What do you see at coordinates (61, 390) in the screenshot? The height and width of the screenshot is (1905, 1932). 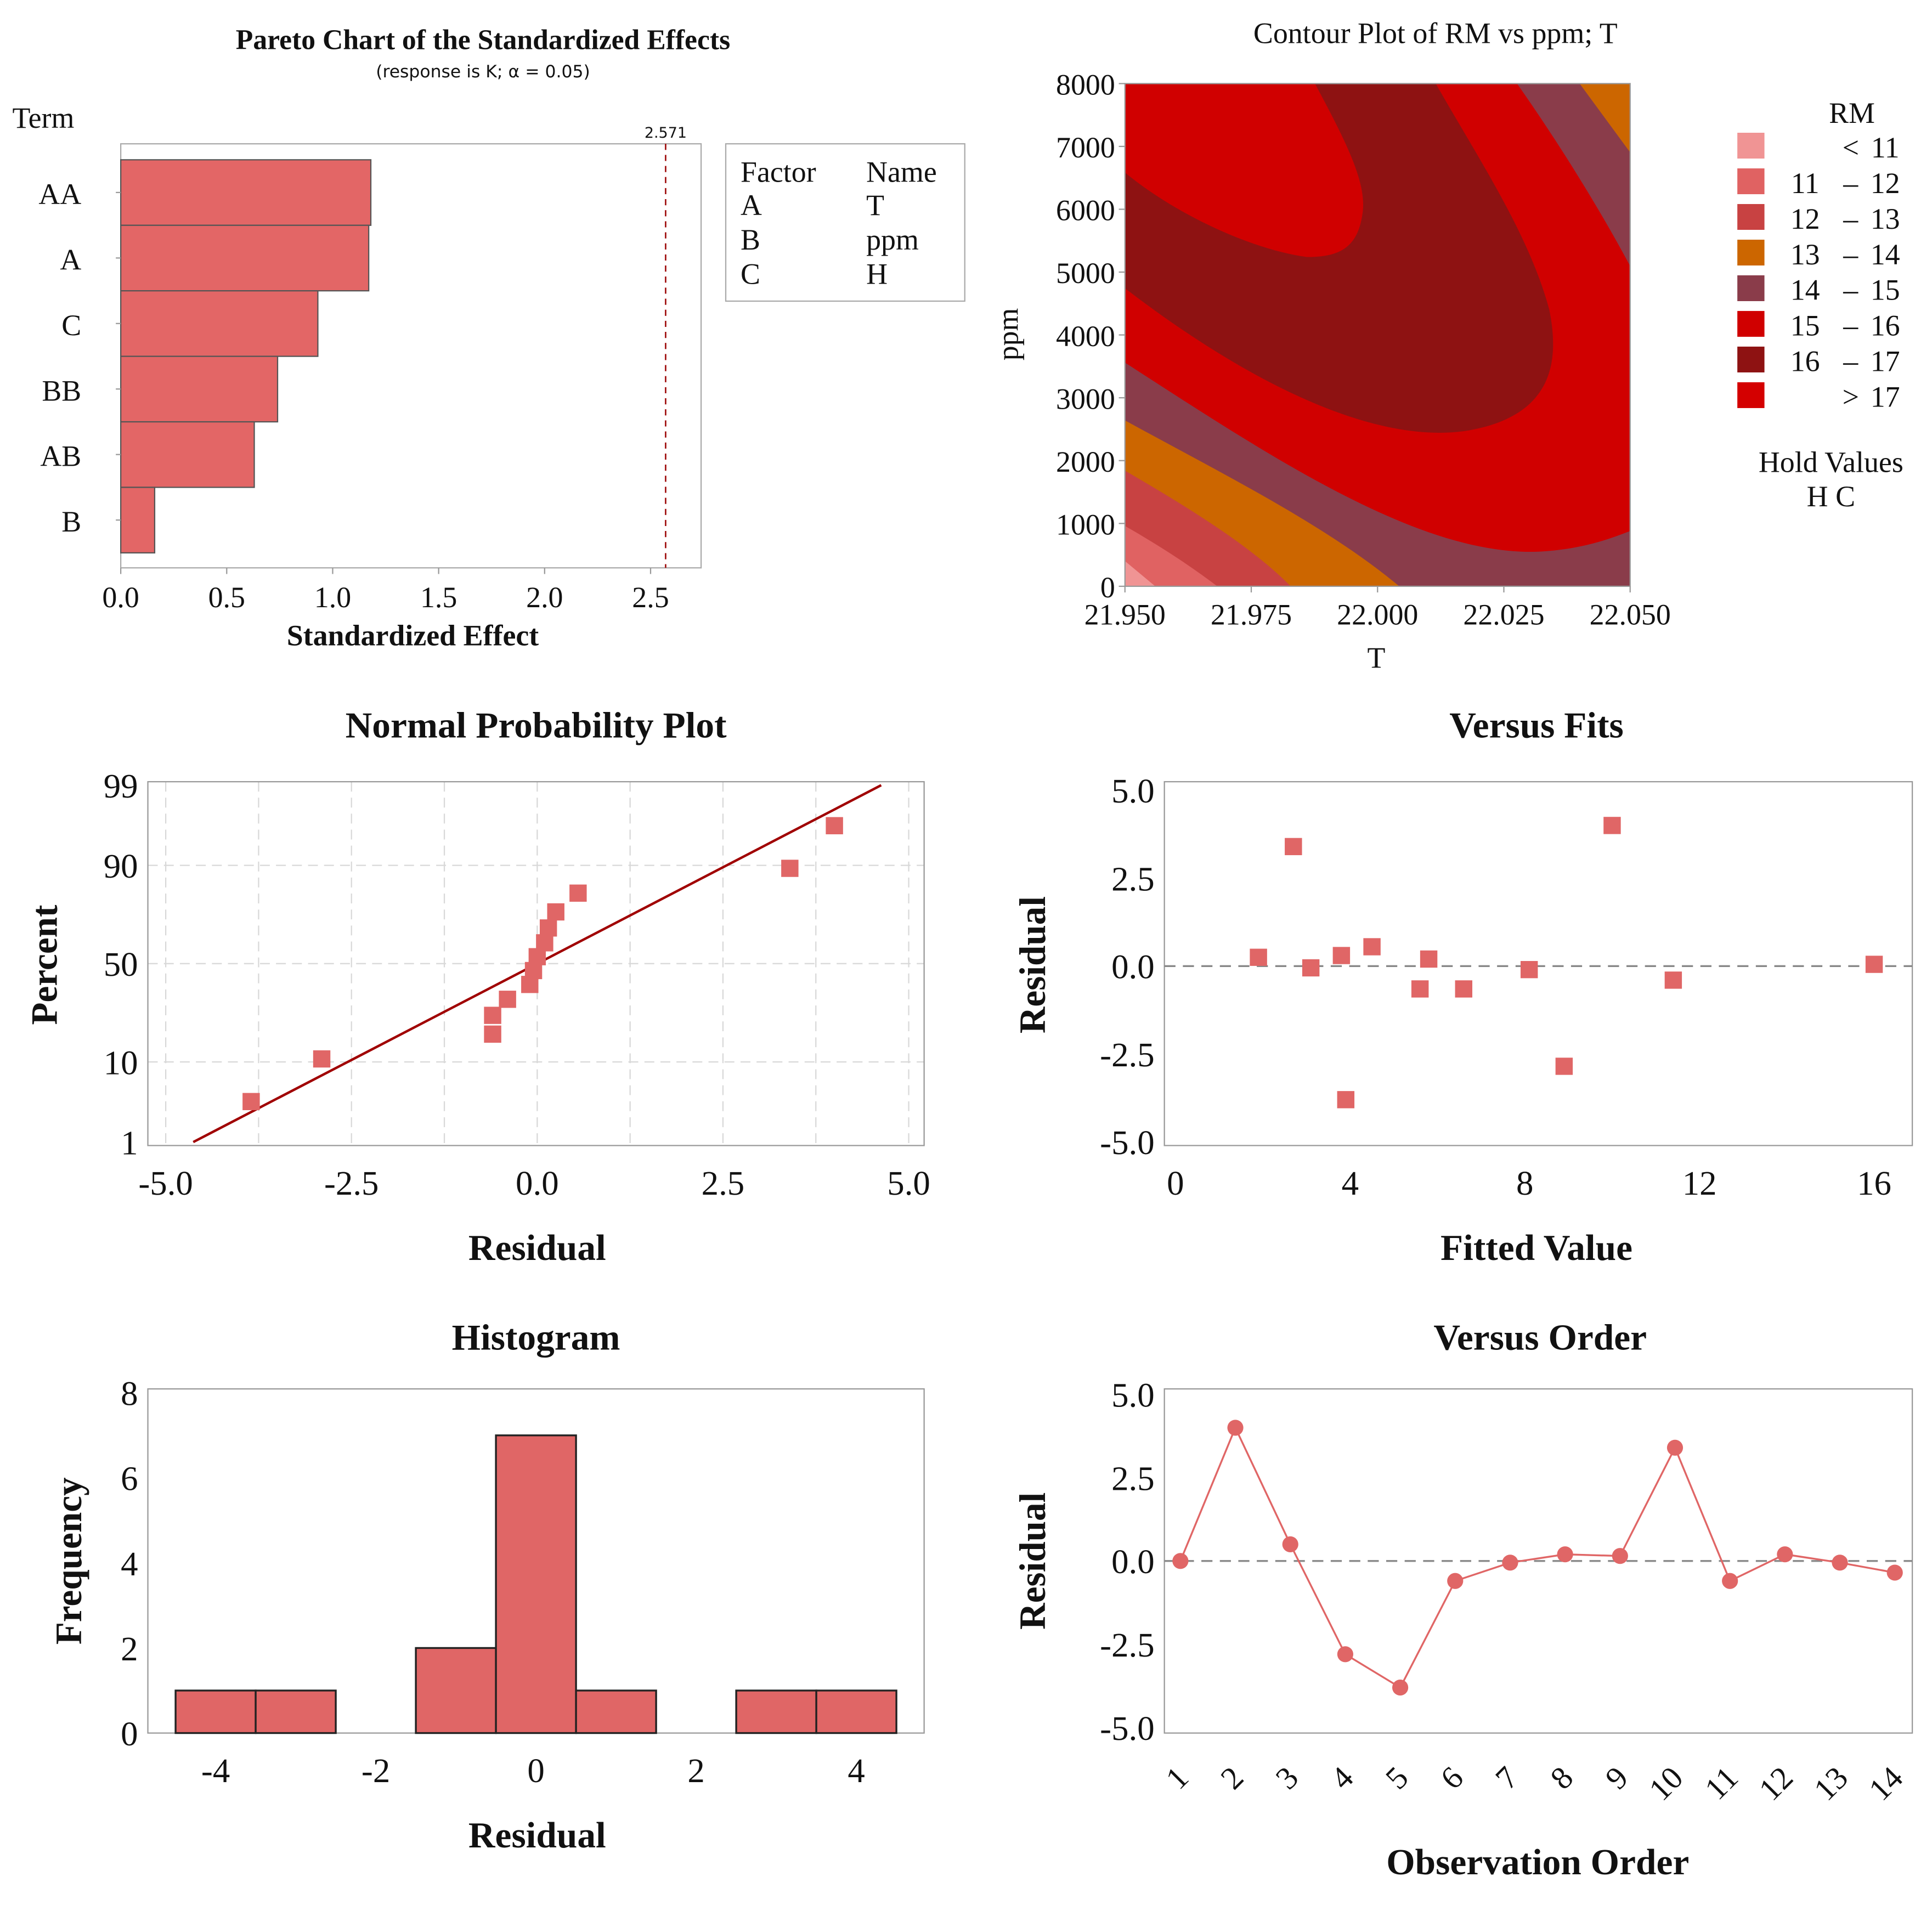 I see `pareto-term-label: BB` at bounding box center [61, 390].